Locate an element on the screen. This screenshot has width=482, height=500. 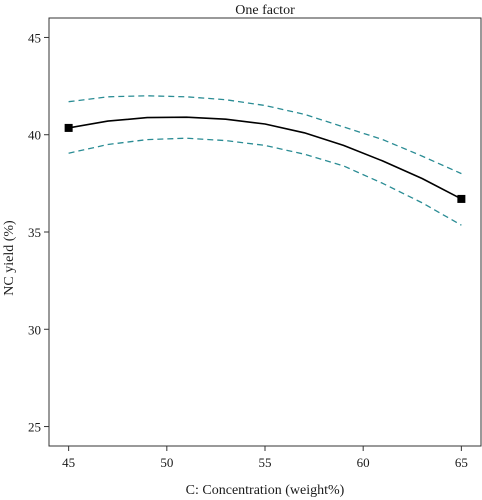
x-tick-label: 50 is located at coordinates (166, 462).